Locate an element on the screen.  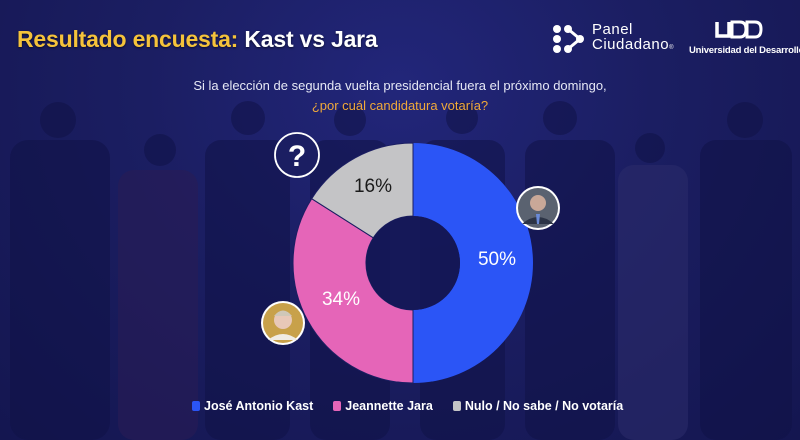
legend-item-jara: Jeannette Jara is located at coordinates (383, 406).